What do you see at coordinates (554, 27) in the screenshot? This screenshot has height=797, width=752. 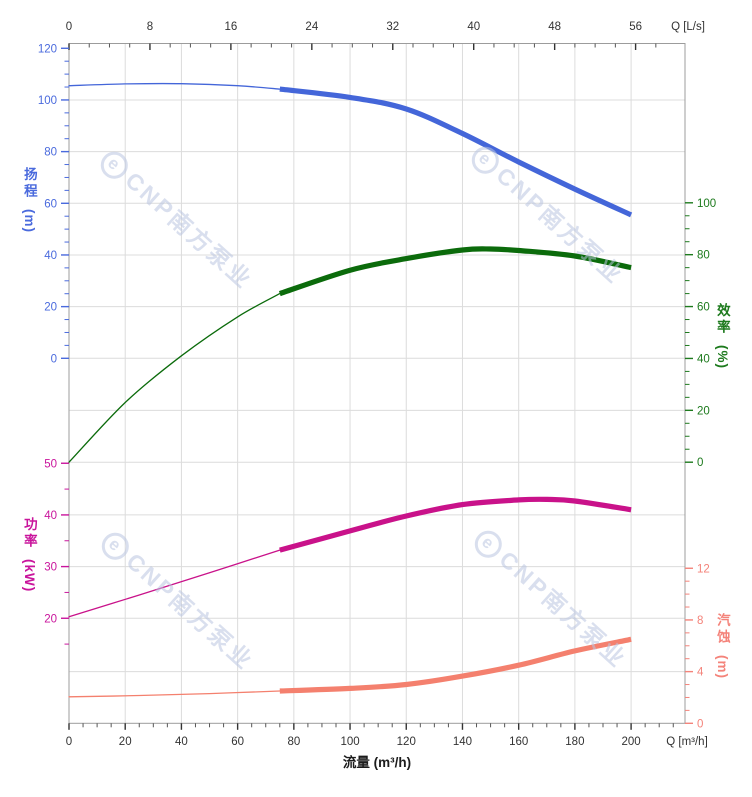 I see `x-top-tick-label: 48` at bounding box center [554, 27].